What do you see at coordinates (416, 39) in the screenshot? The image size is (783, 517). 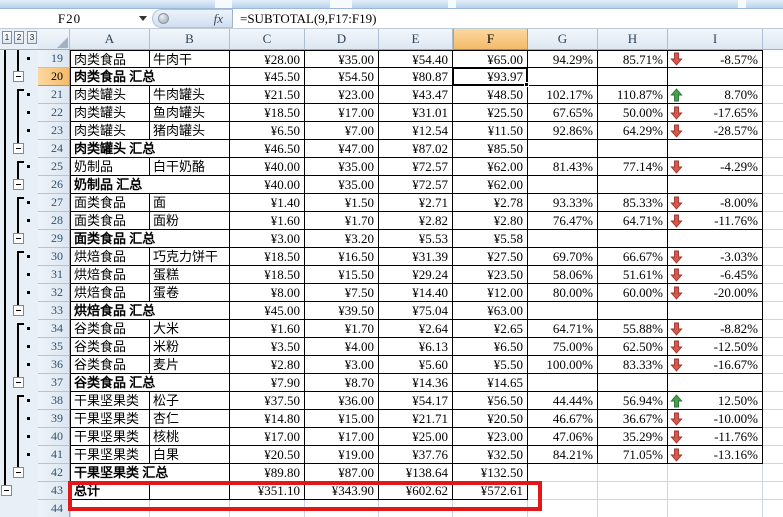 I see `column-header-E: E` at bounding box center [416, 39].